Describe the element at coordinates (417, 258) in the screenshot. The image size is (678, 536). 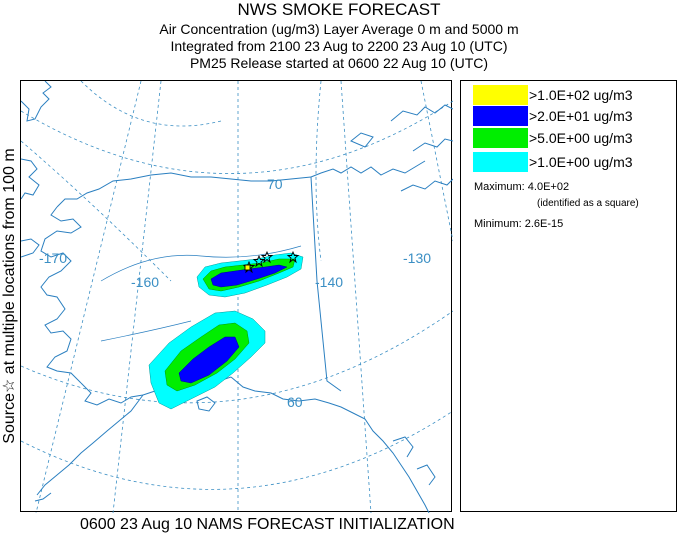
I see `lon-label-130: -130` at that location.